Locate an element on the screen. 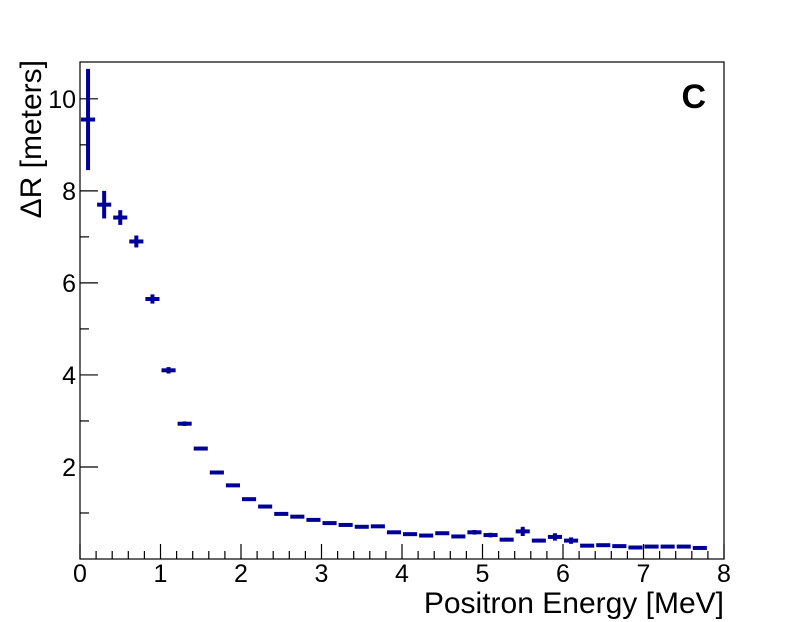 This screenshot has width=806, height=622. x-tick-label: 6 is located at coordinates (563, 574).